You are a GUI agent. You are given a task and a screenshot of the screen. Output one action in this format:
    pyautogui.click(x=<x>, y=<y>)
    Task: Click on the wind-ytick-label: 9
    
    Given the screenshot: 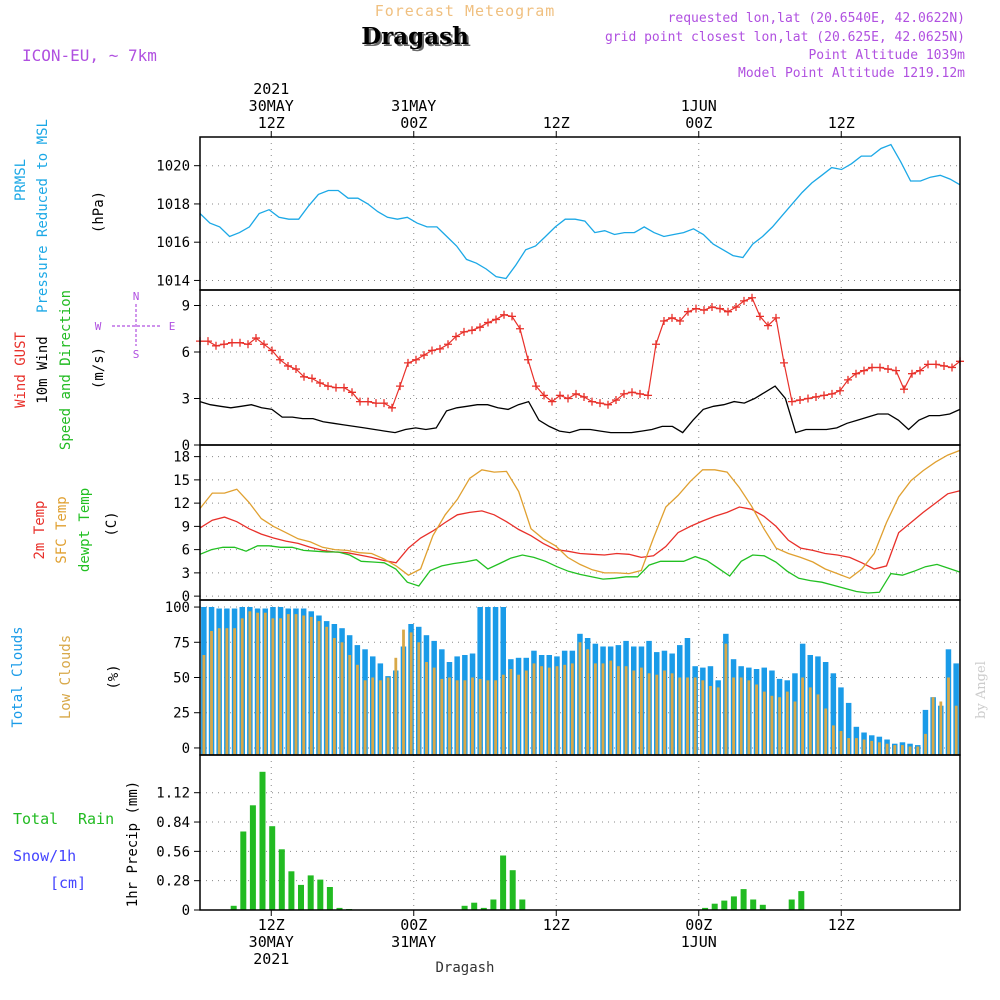 What is the action you would take?
    pyautogui.click(x=186, y=307)
    